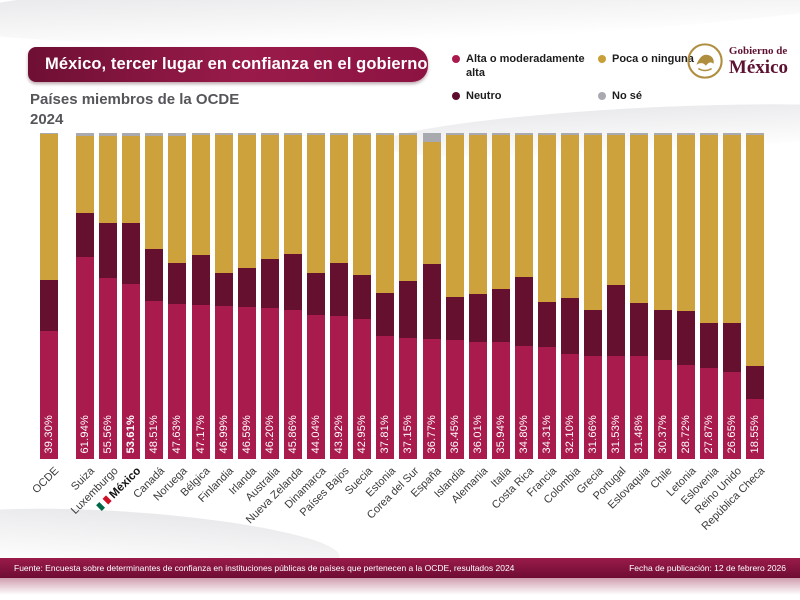 The height and width of the screenshot is (600, 800). Describe the element at coordinates (200, 296) in the screenshot. I see `stacked-bar: 47.17%` at that location.